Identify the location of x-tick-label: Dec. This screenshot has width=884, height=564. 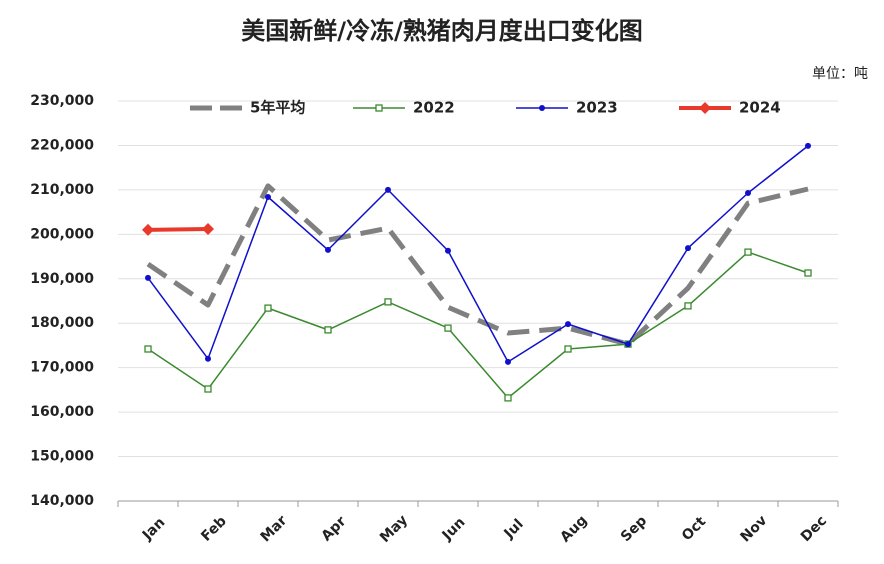
(814, 529).